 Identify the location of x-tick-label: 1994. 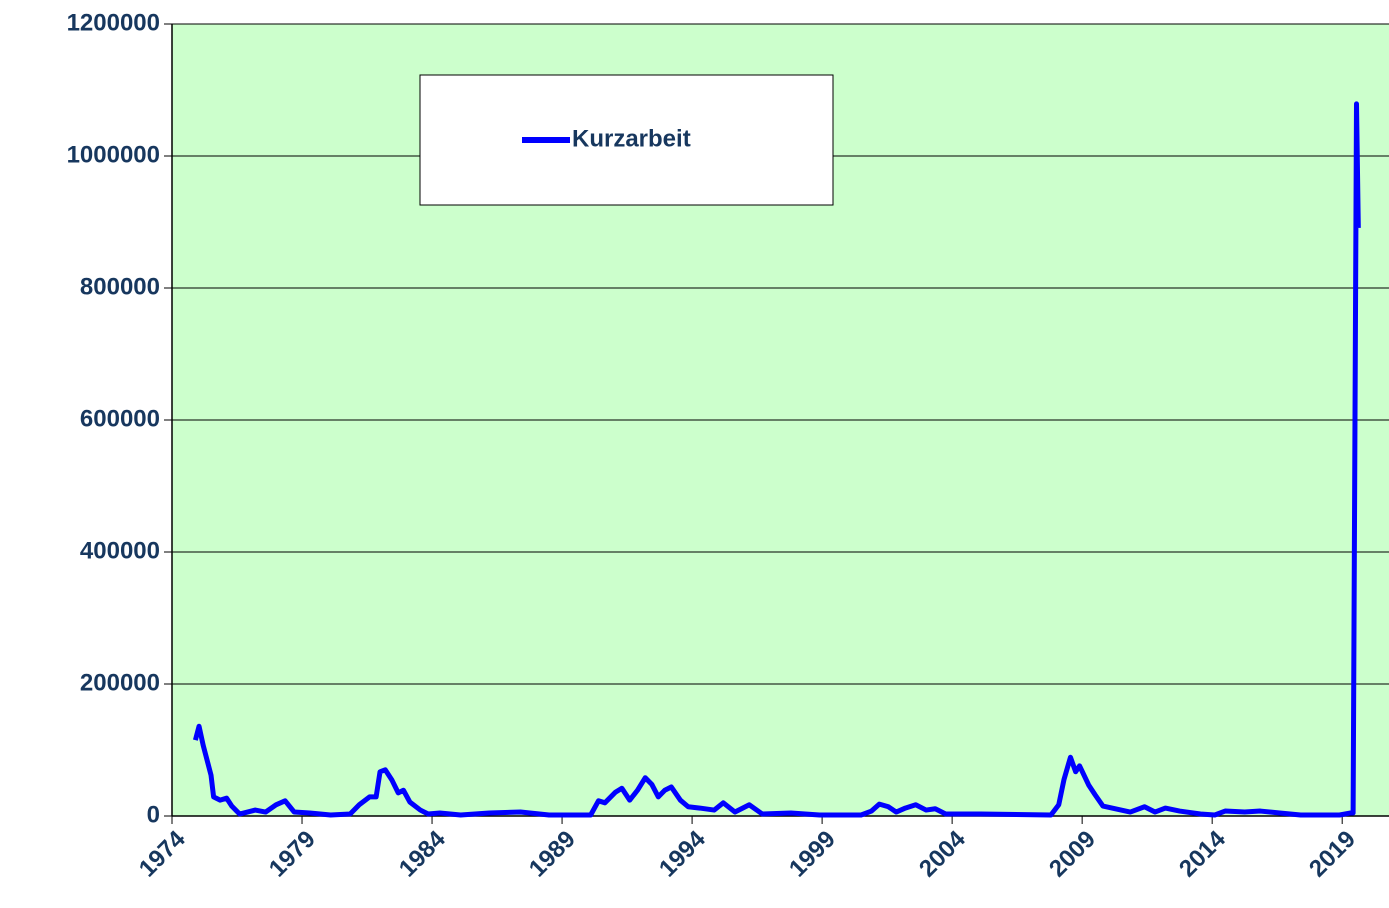
(682, 853).